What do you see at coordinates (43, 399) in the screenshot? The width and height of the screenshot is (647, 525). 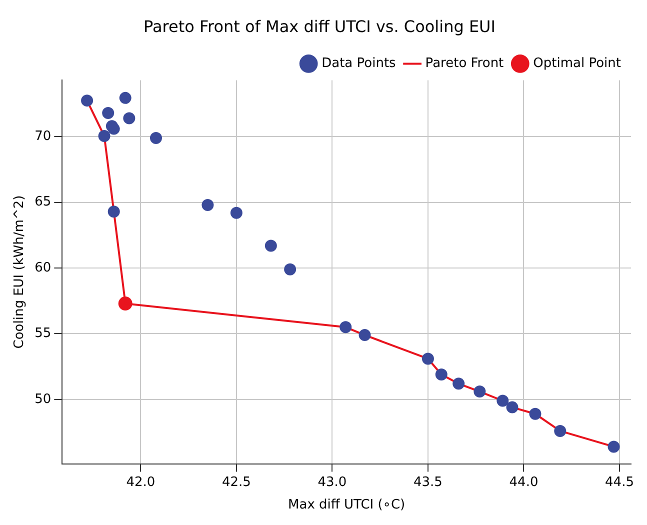 I see `y-tick-label: 50` at bounding box center [43, 399].